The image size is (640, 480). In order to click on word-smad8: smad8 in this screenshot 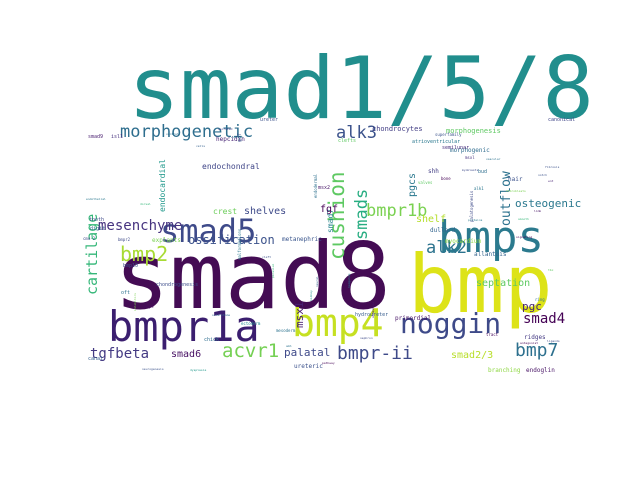, I will do `click(252, 276)`.